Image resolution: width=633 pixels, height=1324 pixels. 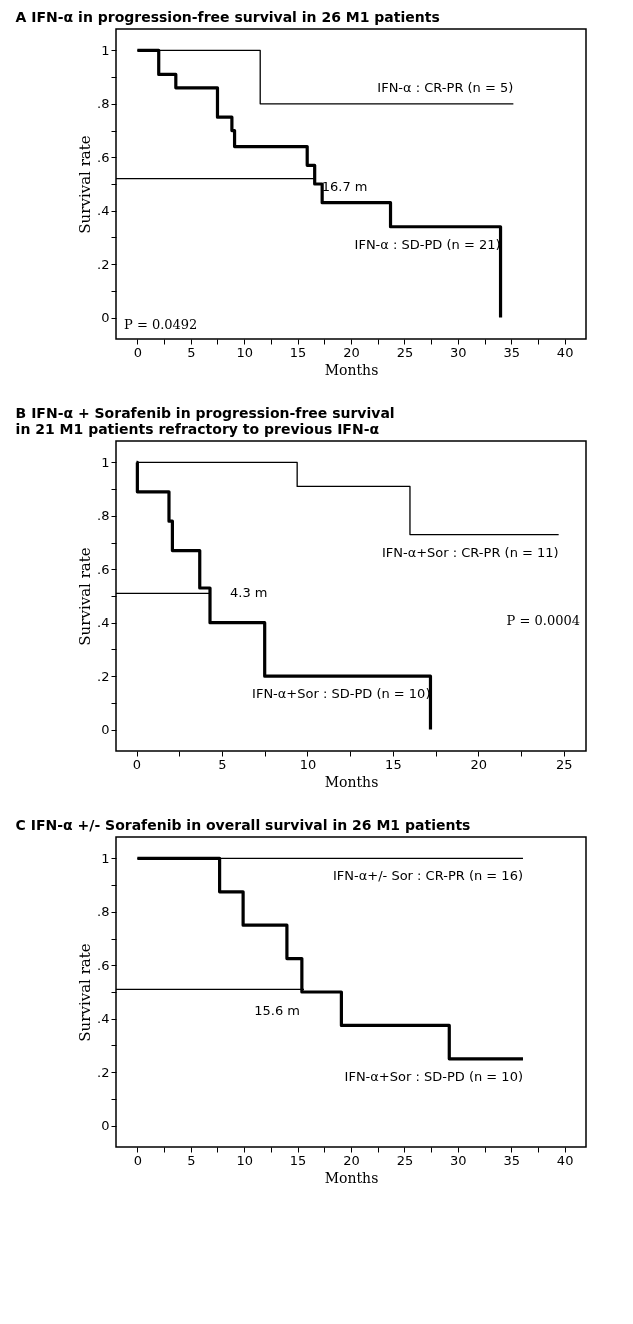 I want to click on chart-title: A IFN-α in progression-free survival in 26 M1 patients, so click(x=227, y=17).